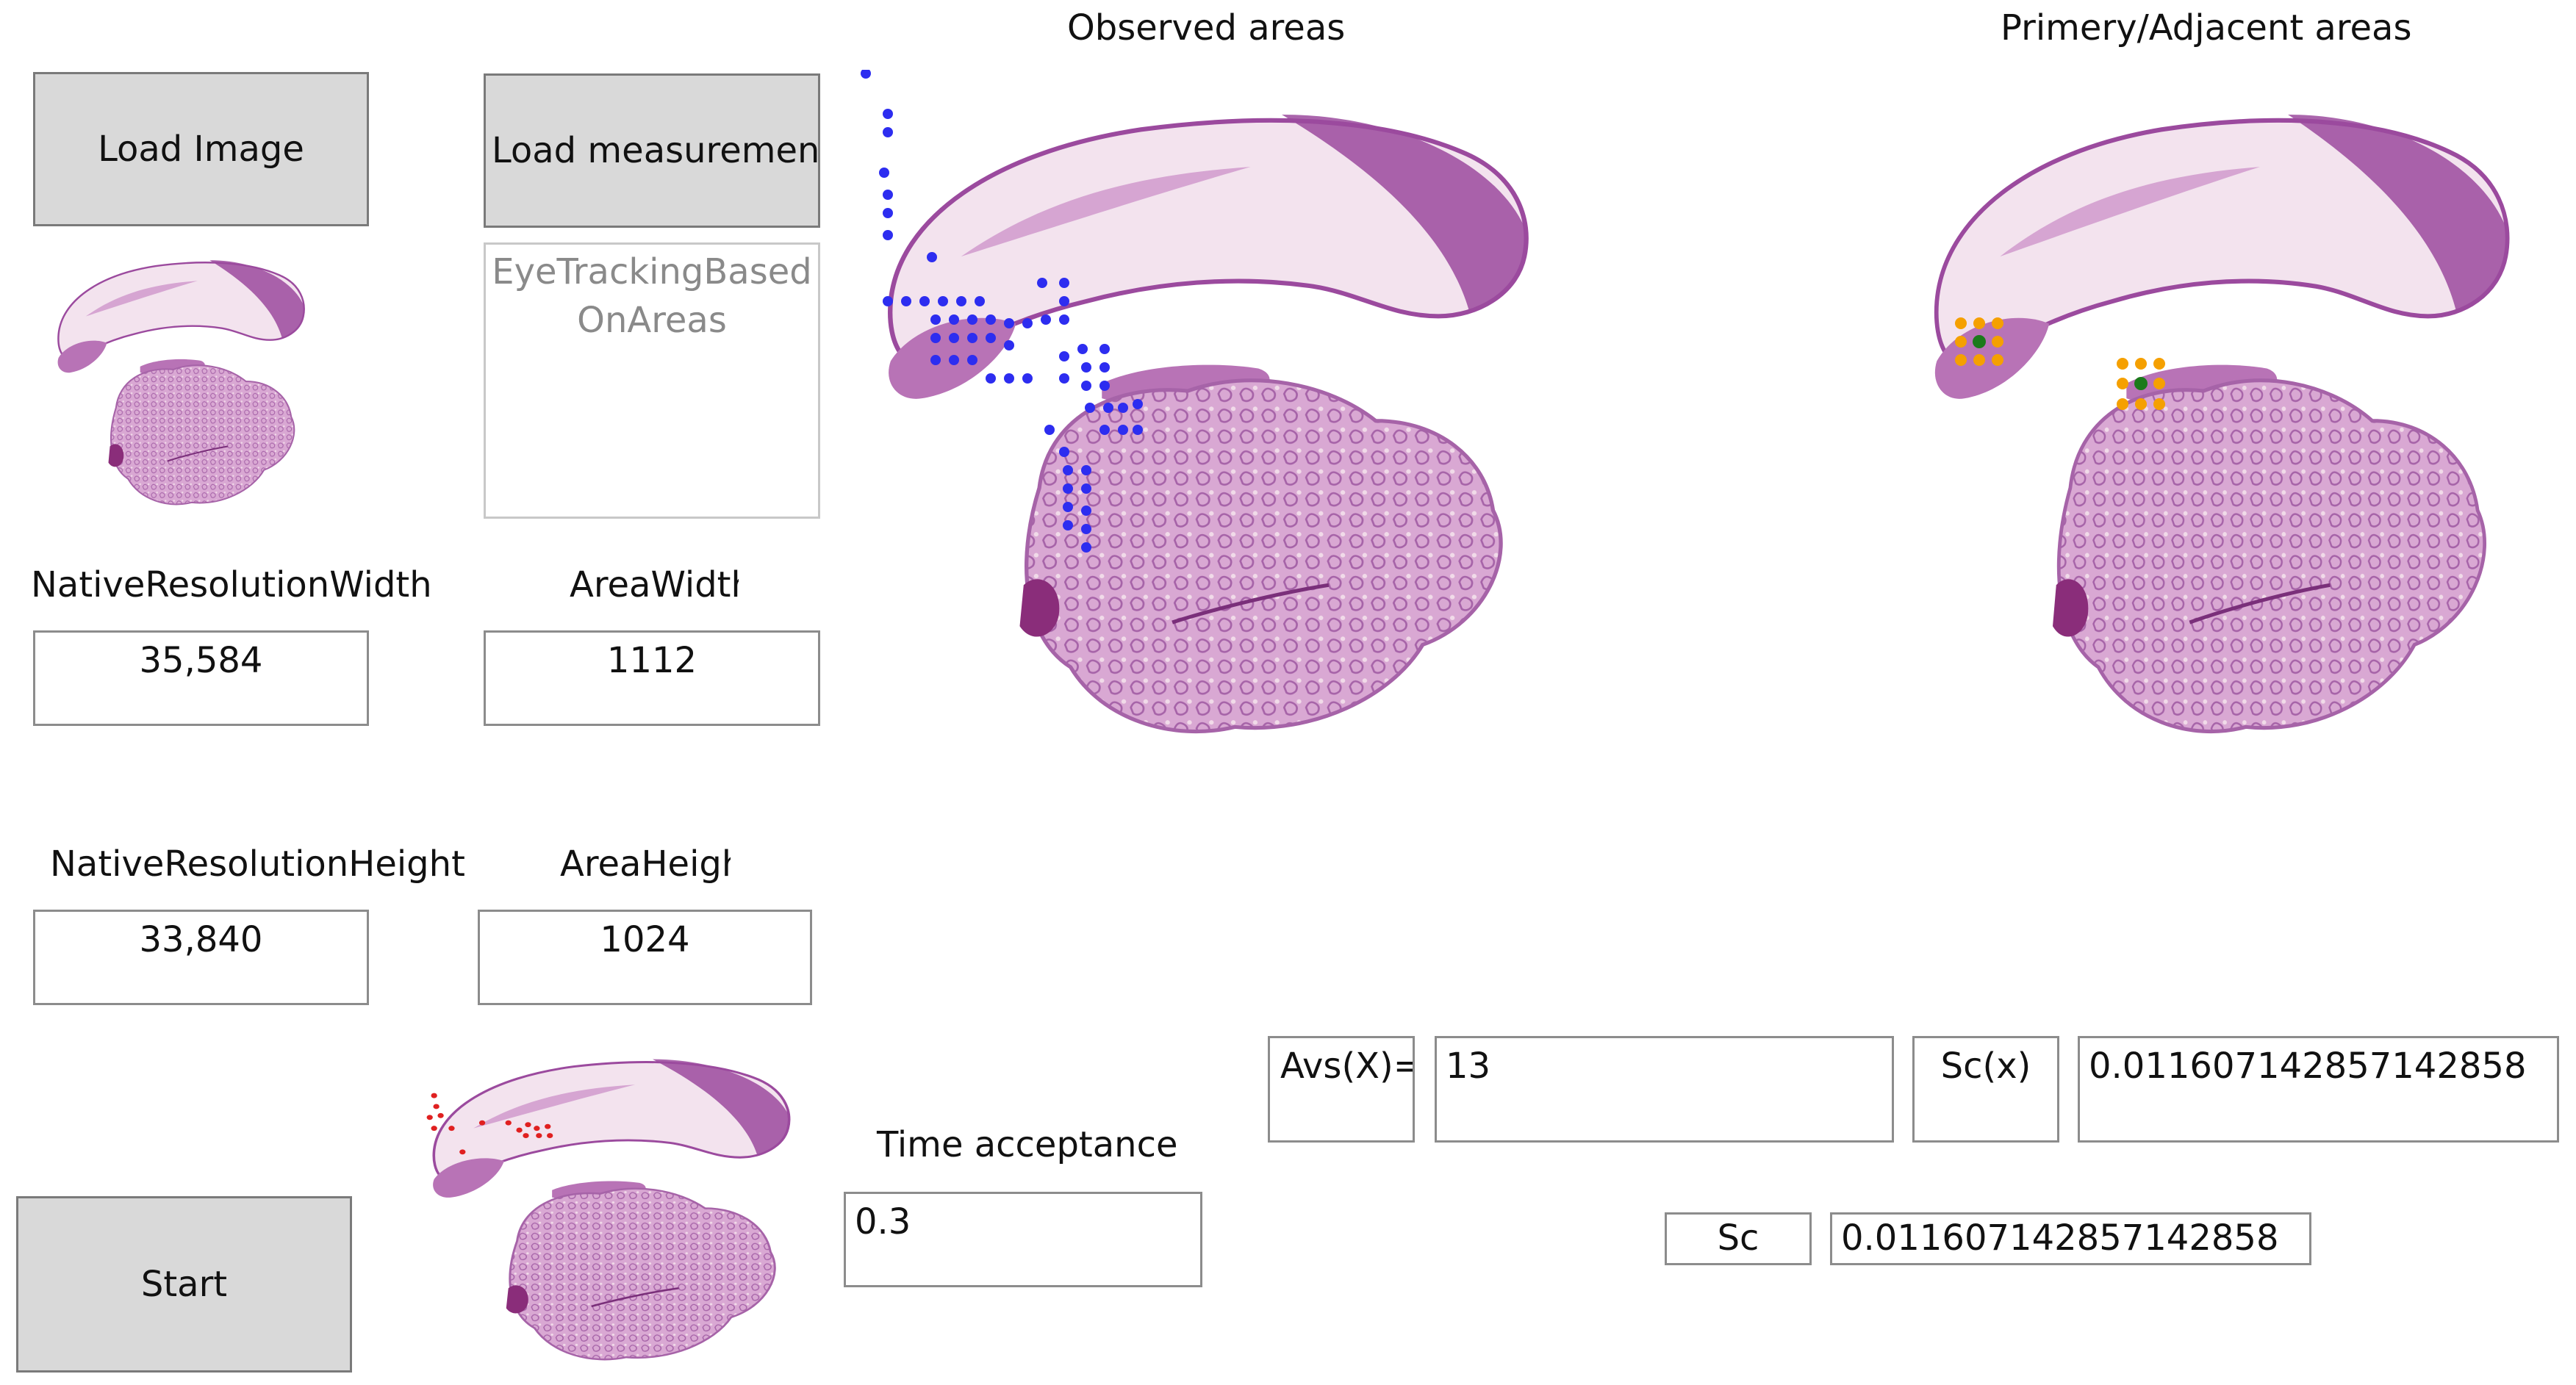 The height and width of the screenshot is (1385, 2576). I want to click on measurements-list-item: OnAreas, so click(652, 320).